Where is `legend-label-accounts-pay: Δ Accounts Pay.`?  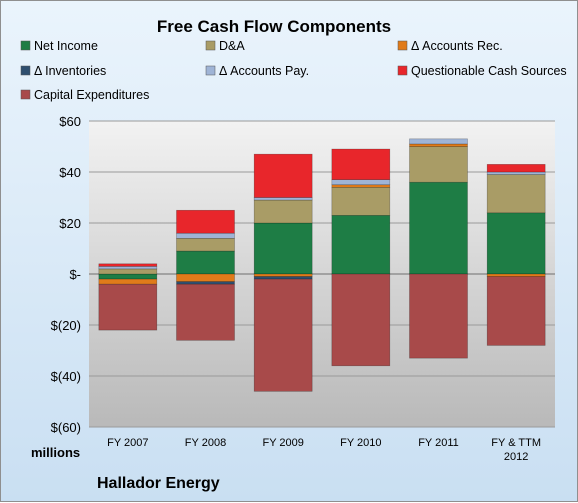 legend-label-accounts-pay: Δ Accounts Pay. is located at coordinates (264, 71).